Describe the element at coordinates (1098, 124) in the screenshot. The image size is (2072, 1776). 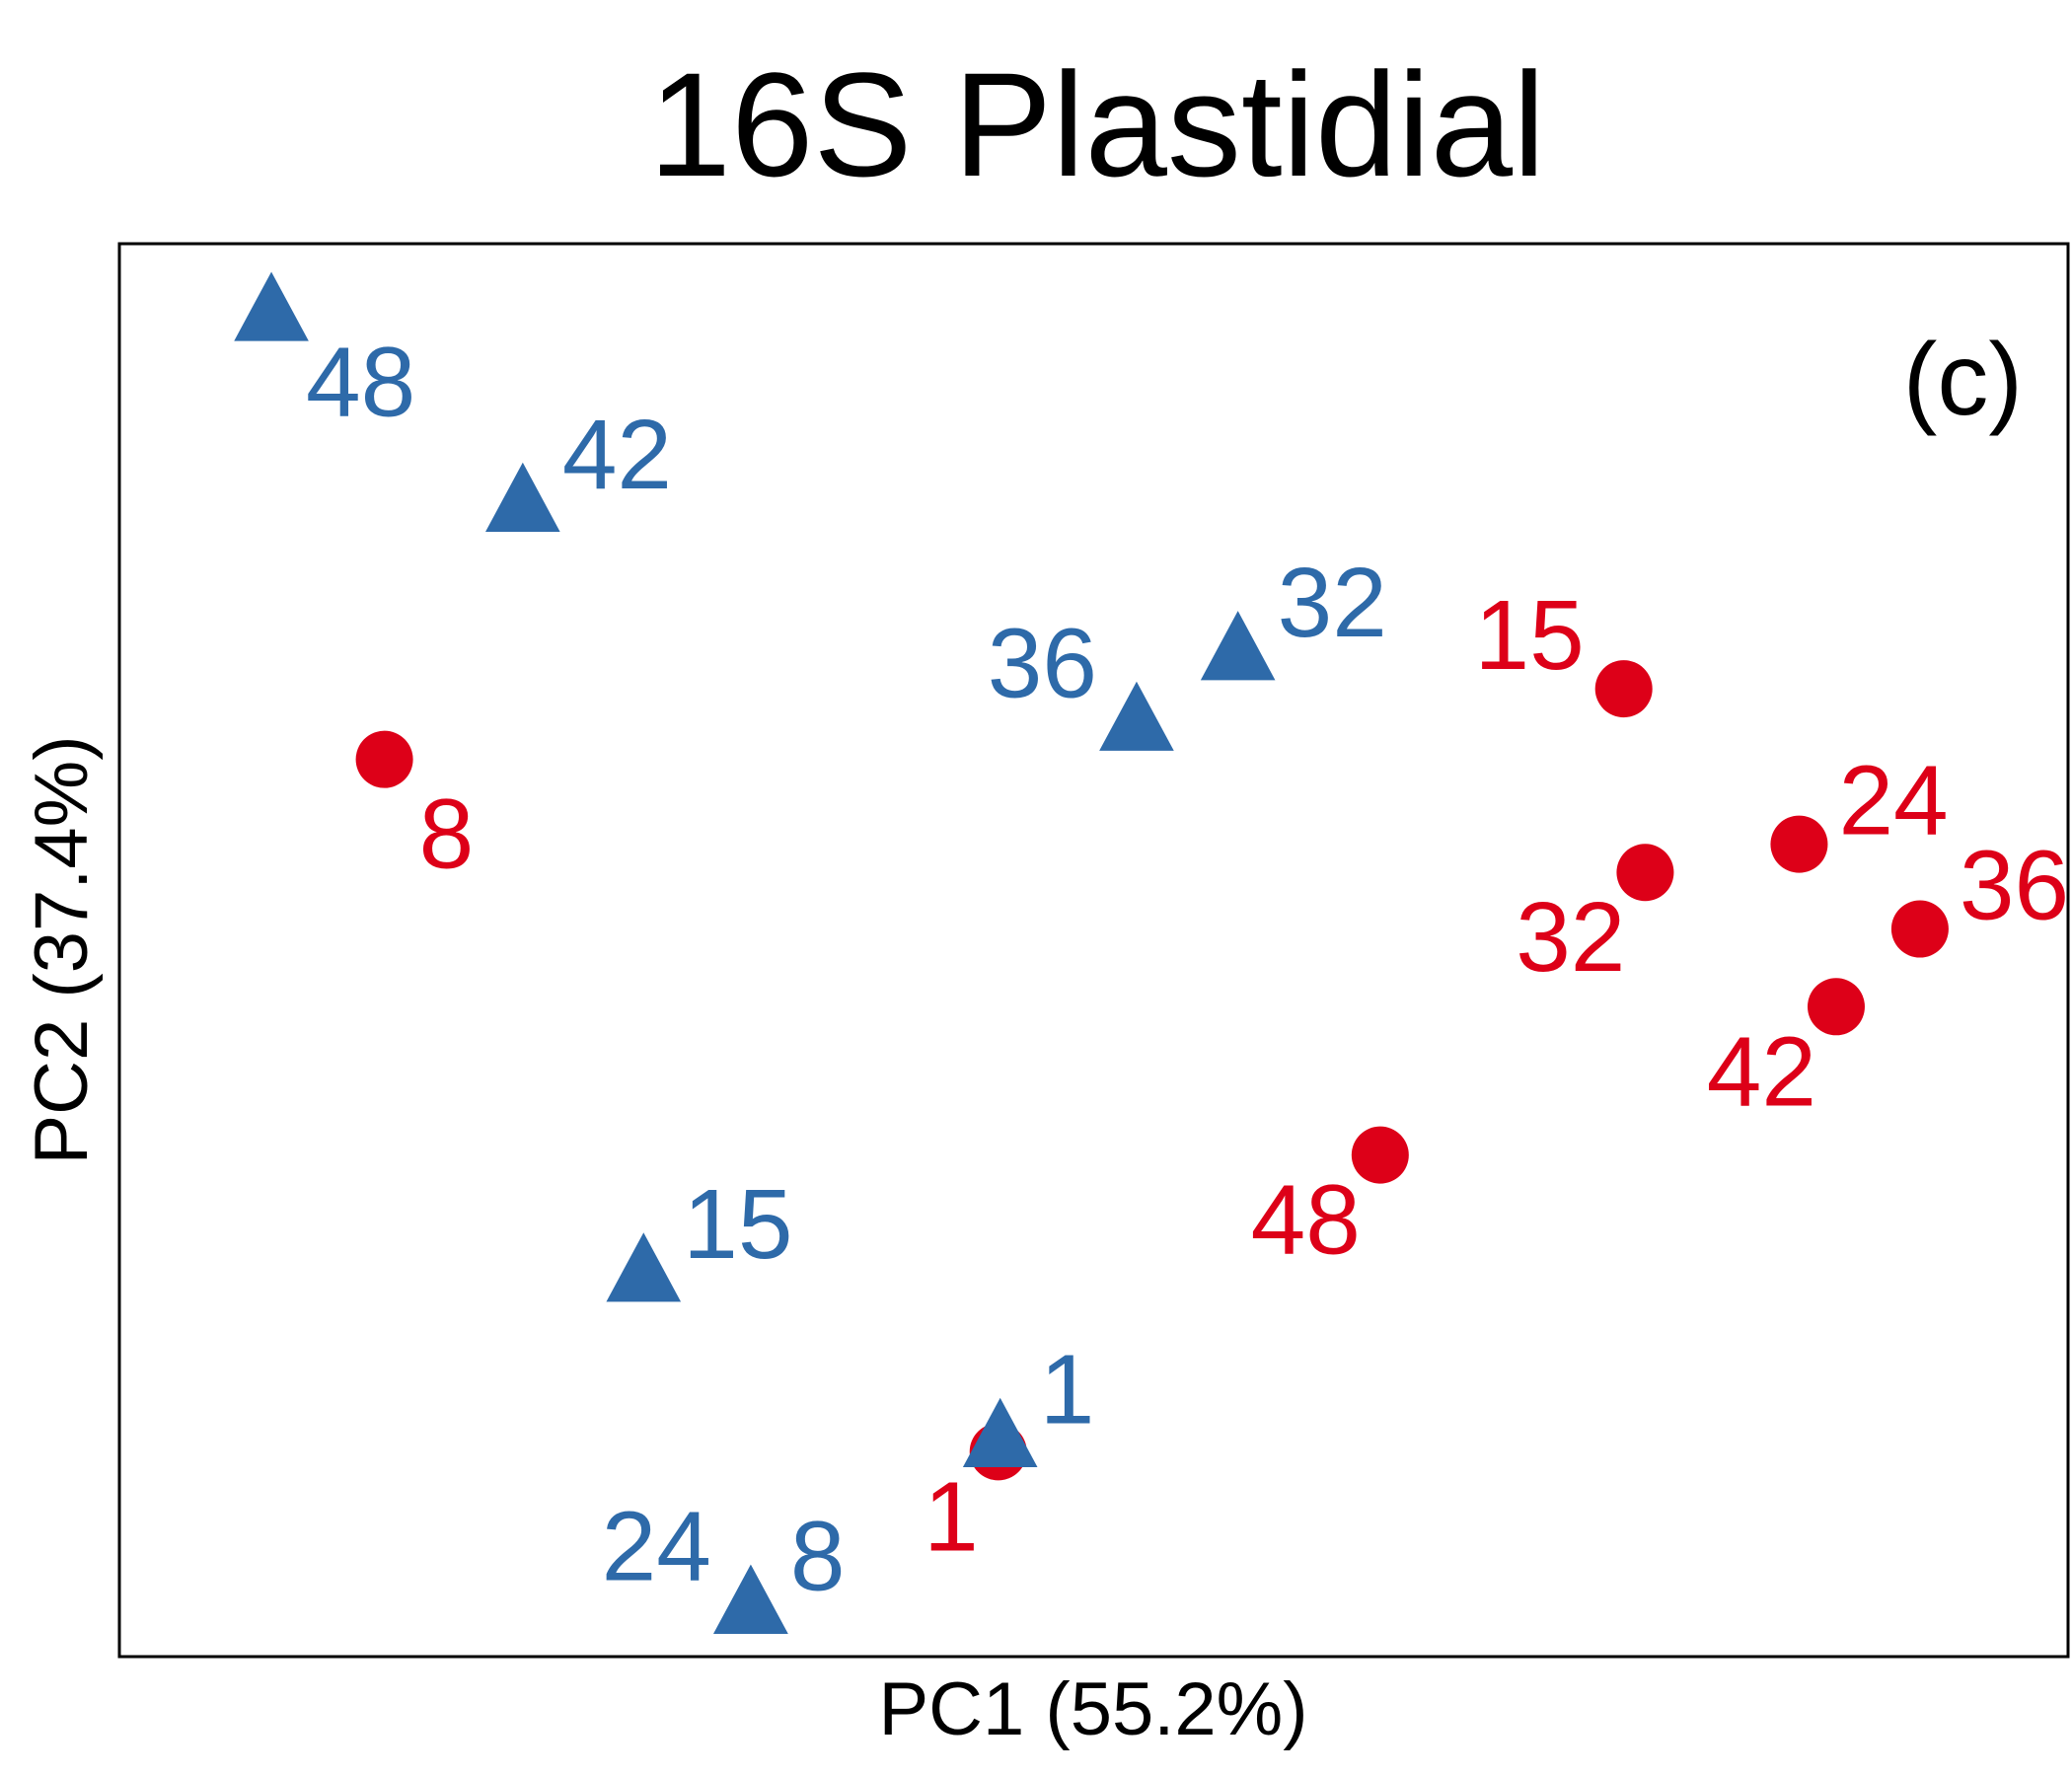
I see `chart-title: 16S Plastidial` at that location.